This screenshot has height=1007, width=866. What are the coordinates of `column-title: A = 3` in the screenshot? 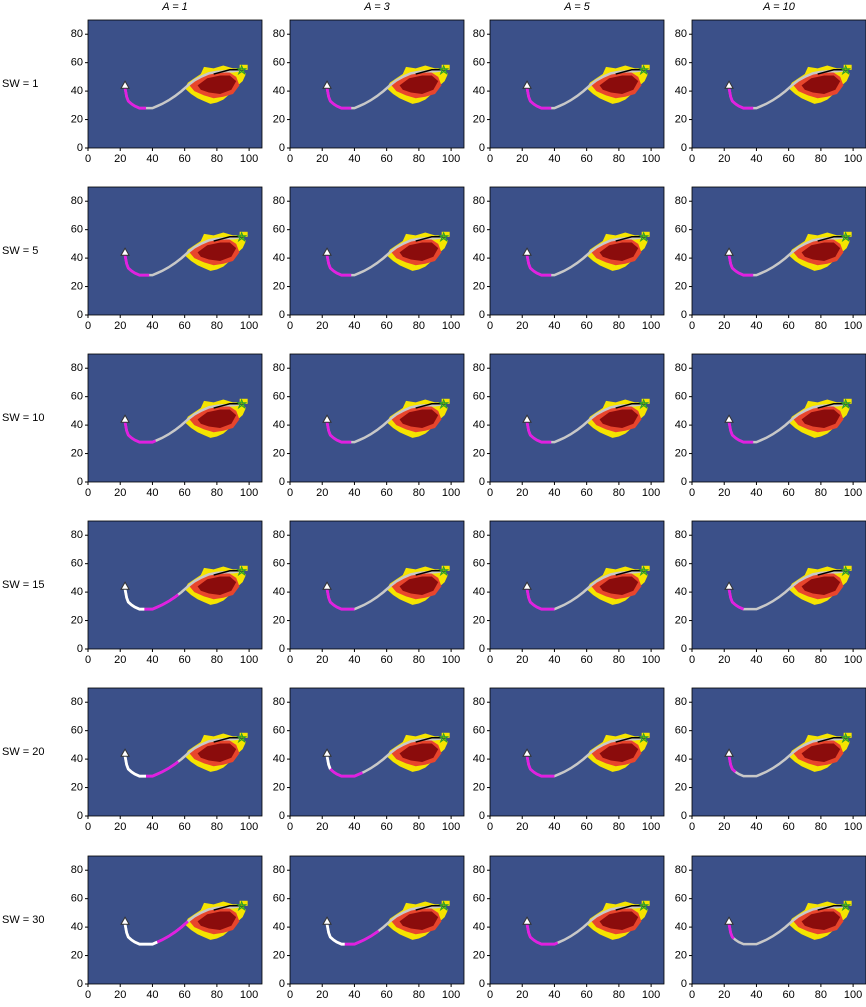 It's located at (376, 7).